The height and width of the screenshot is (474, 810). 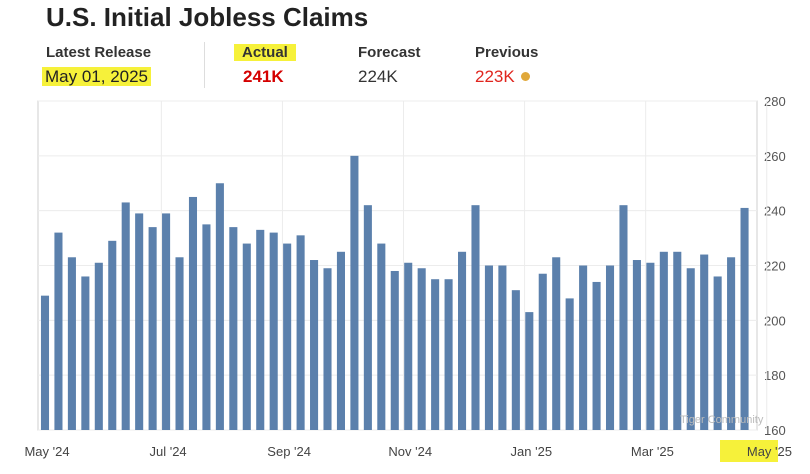 I want to click on x-tick-label: May '24, so click(x=46, y=451).